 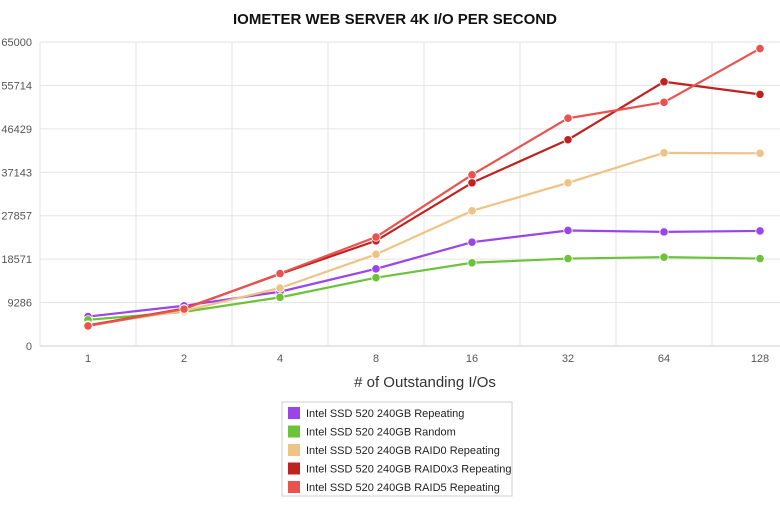 I want to click on legend-box, so click(x=397, y=449).